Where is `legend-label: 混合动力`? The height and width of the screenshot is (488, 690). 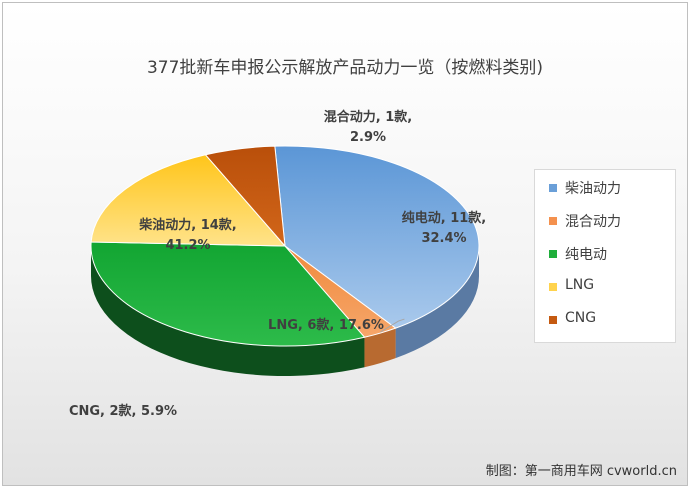 legend-label: 混合动力 is located at coordinates (593, 222).